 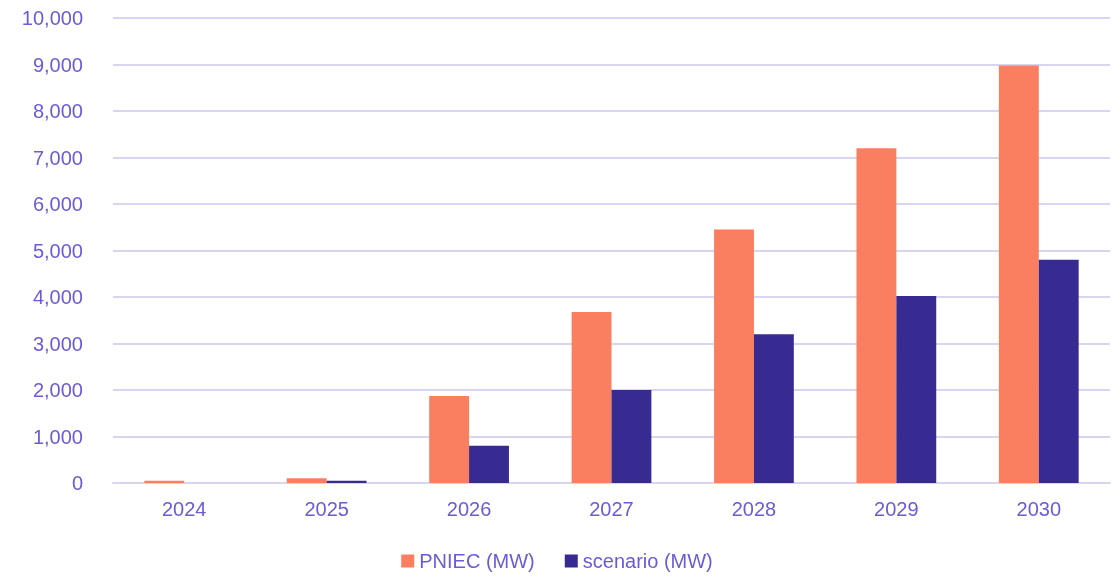 I want to click on legend-label: scenario (MW), so click(x=647, y=561).